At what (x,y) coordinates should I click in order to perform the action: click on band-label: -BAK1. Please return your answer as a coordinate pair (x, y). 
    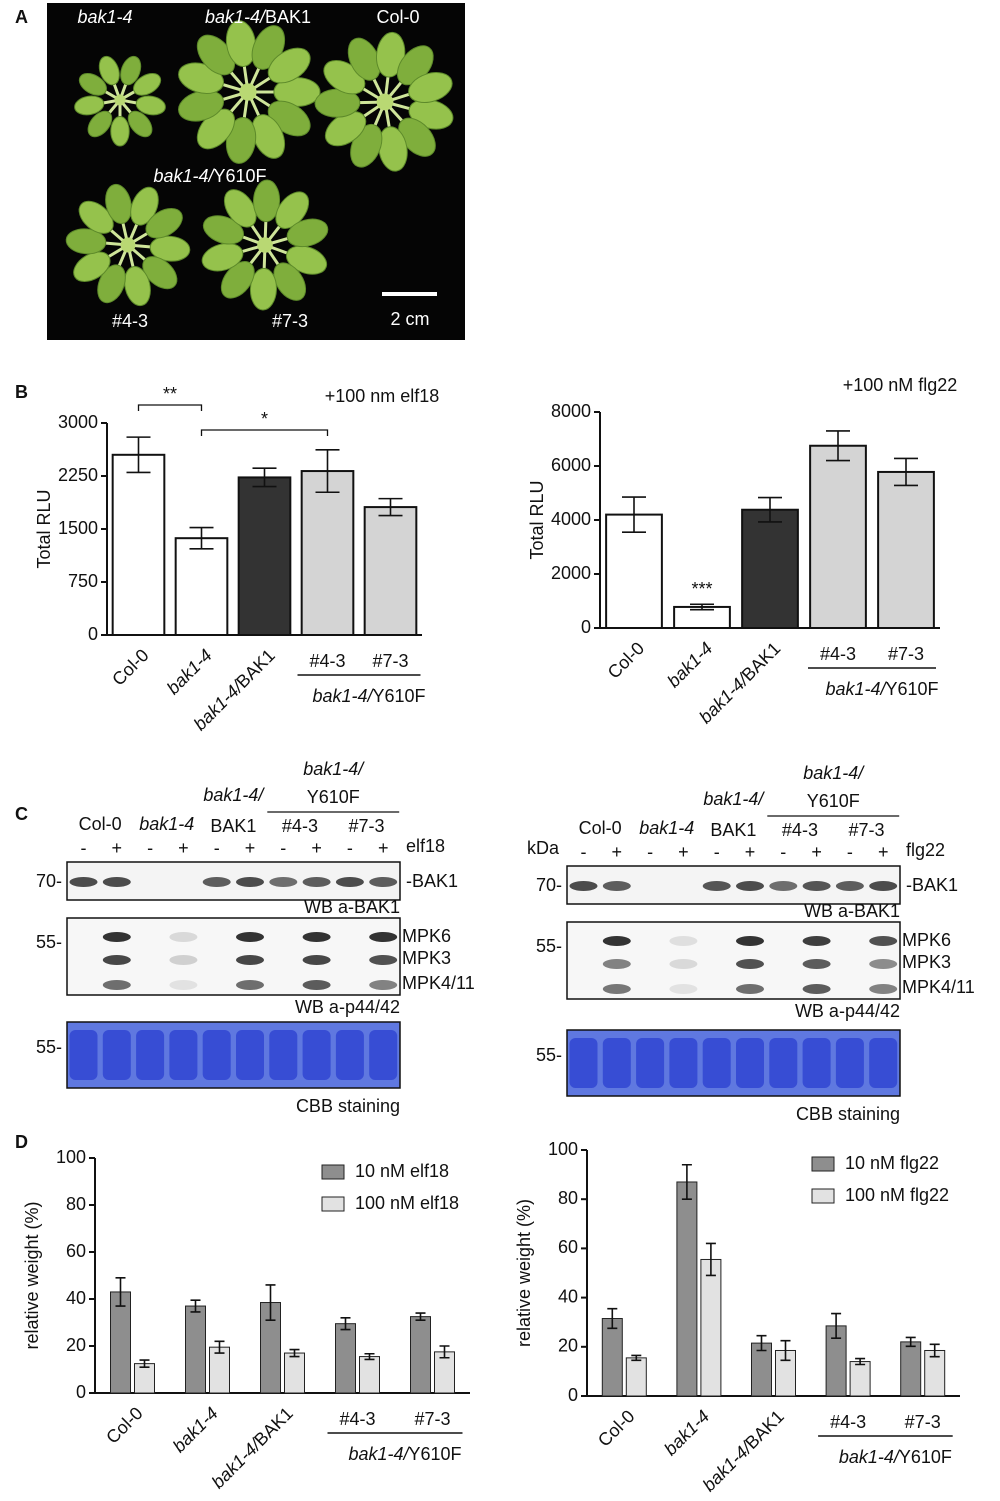
    Looking at the image, I should click on (432, 881).